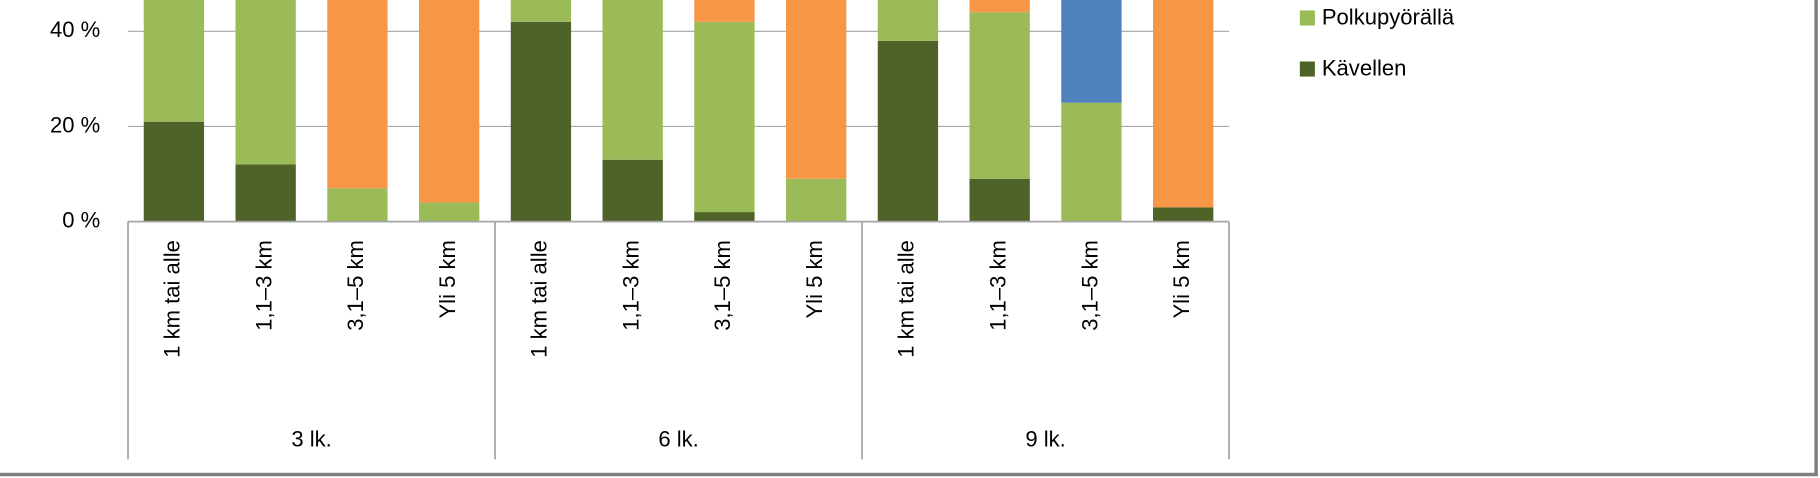 The height and width of the screenshot is (478, 1820). Describe the element at coordinates (1388, 16) in the screenshot. I see `legend-label: Polkupyörällä` at that location.